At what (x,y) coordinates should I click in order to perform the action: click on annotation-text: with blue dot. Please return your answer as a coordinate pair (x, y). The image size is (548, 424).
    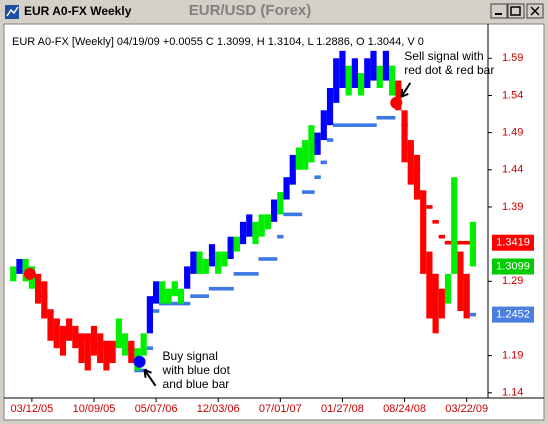
    Looking at the image, I should click on (196, 370).